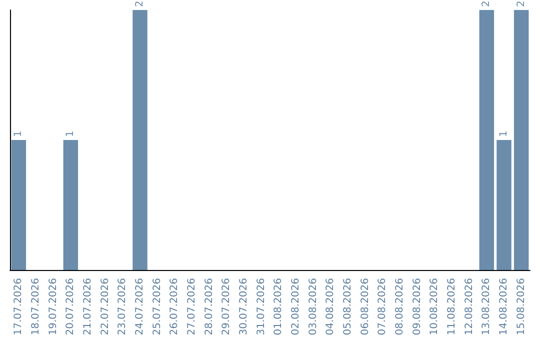 The image size is (540, 340). Describe the element at coordinates (18, 307) in the screenshot. I see `x-tick-label: 17.07.2026` at that location.